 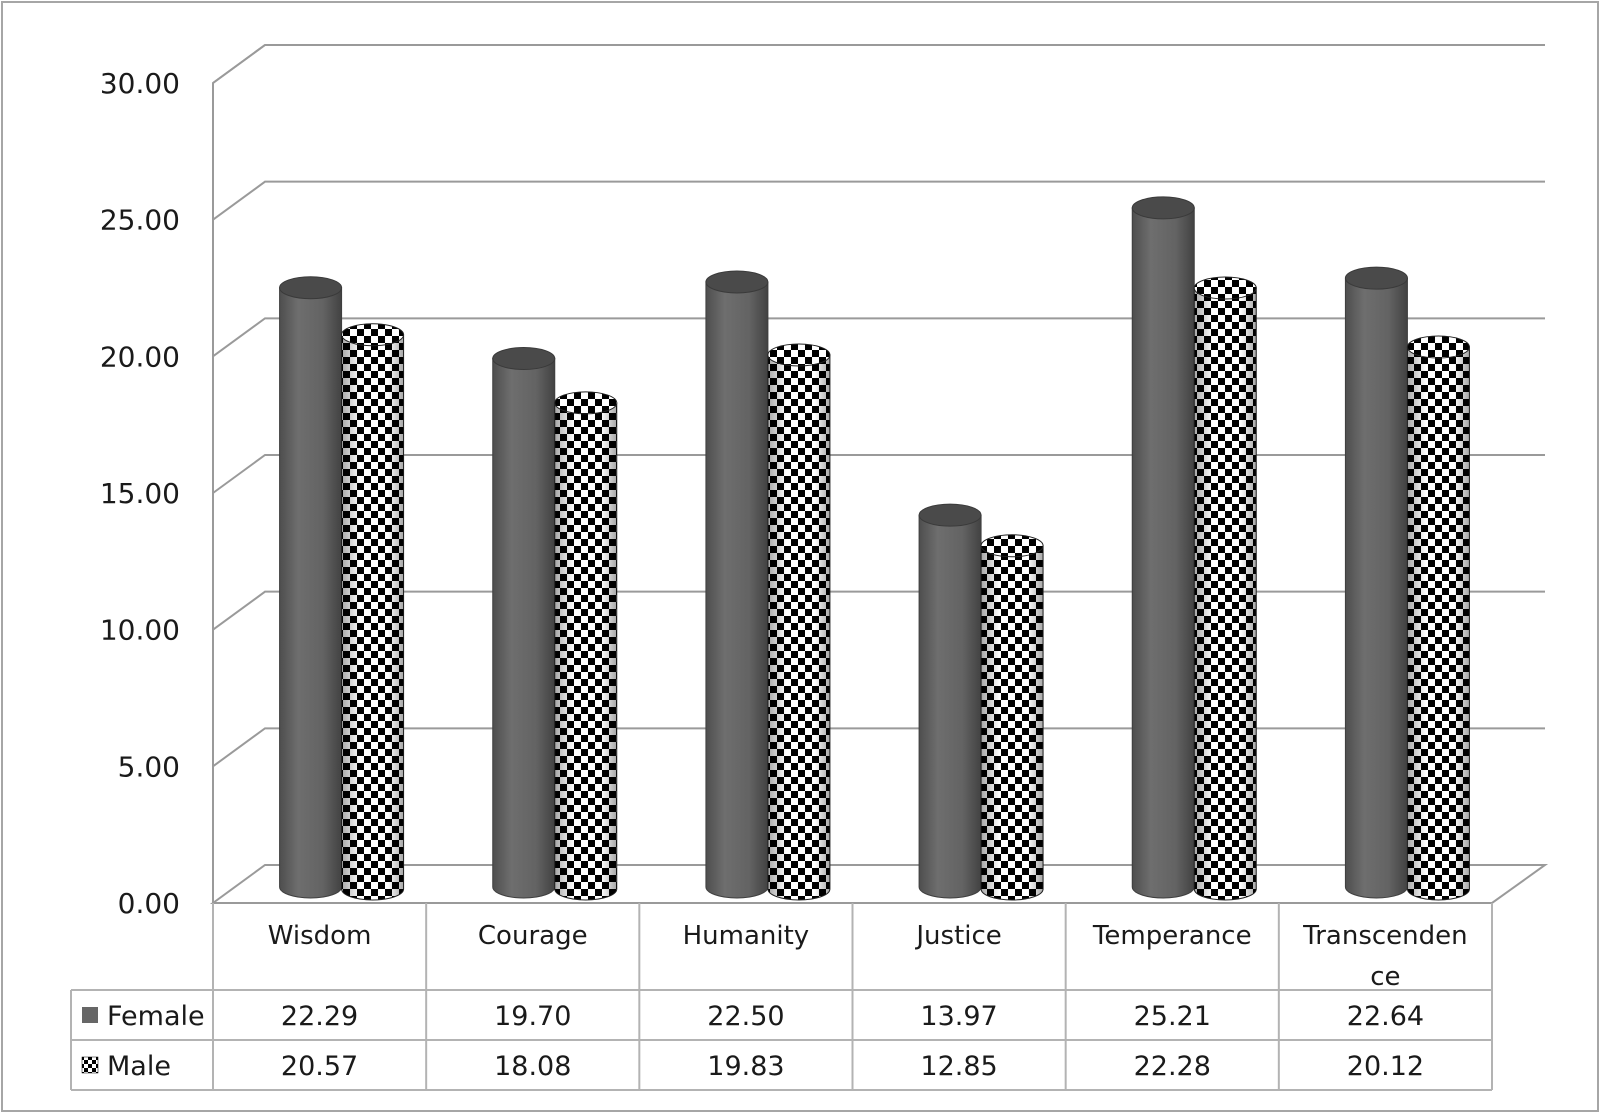 I want to click on y-tick-label: 30.00, so click(x=140, y=83).